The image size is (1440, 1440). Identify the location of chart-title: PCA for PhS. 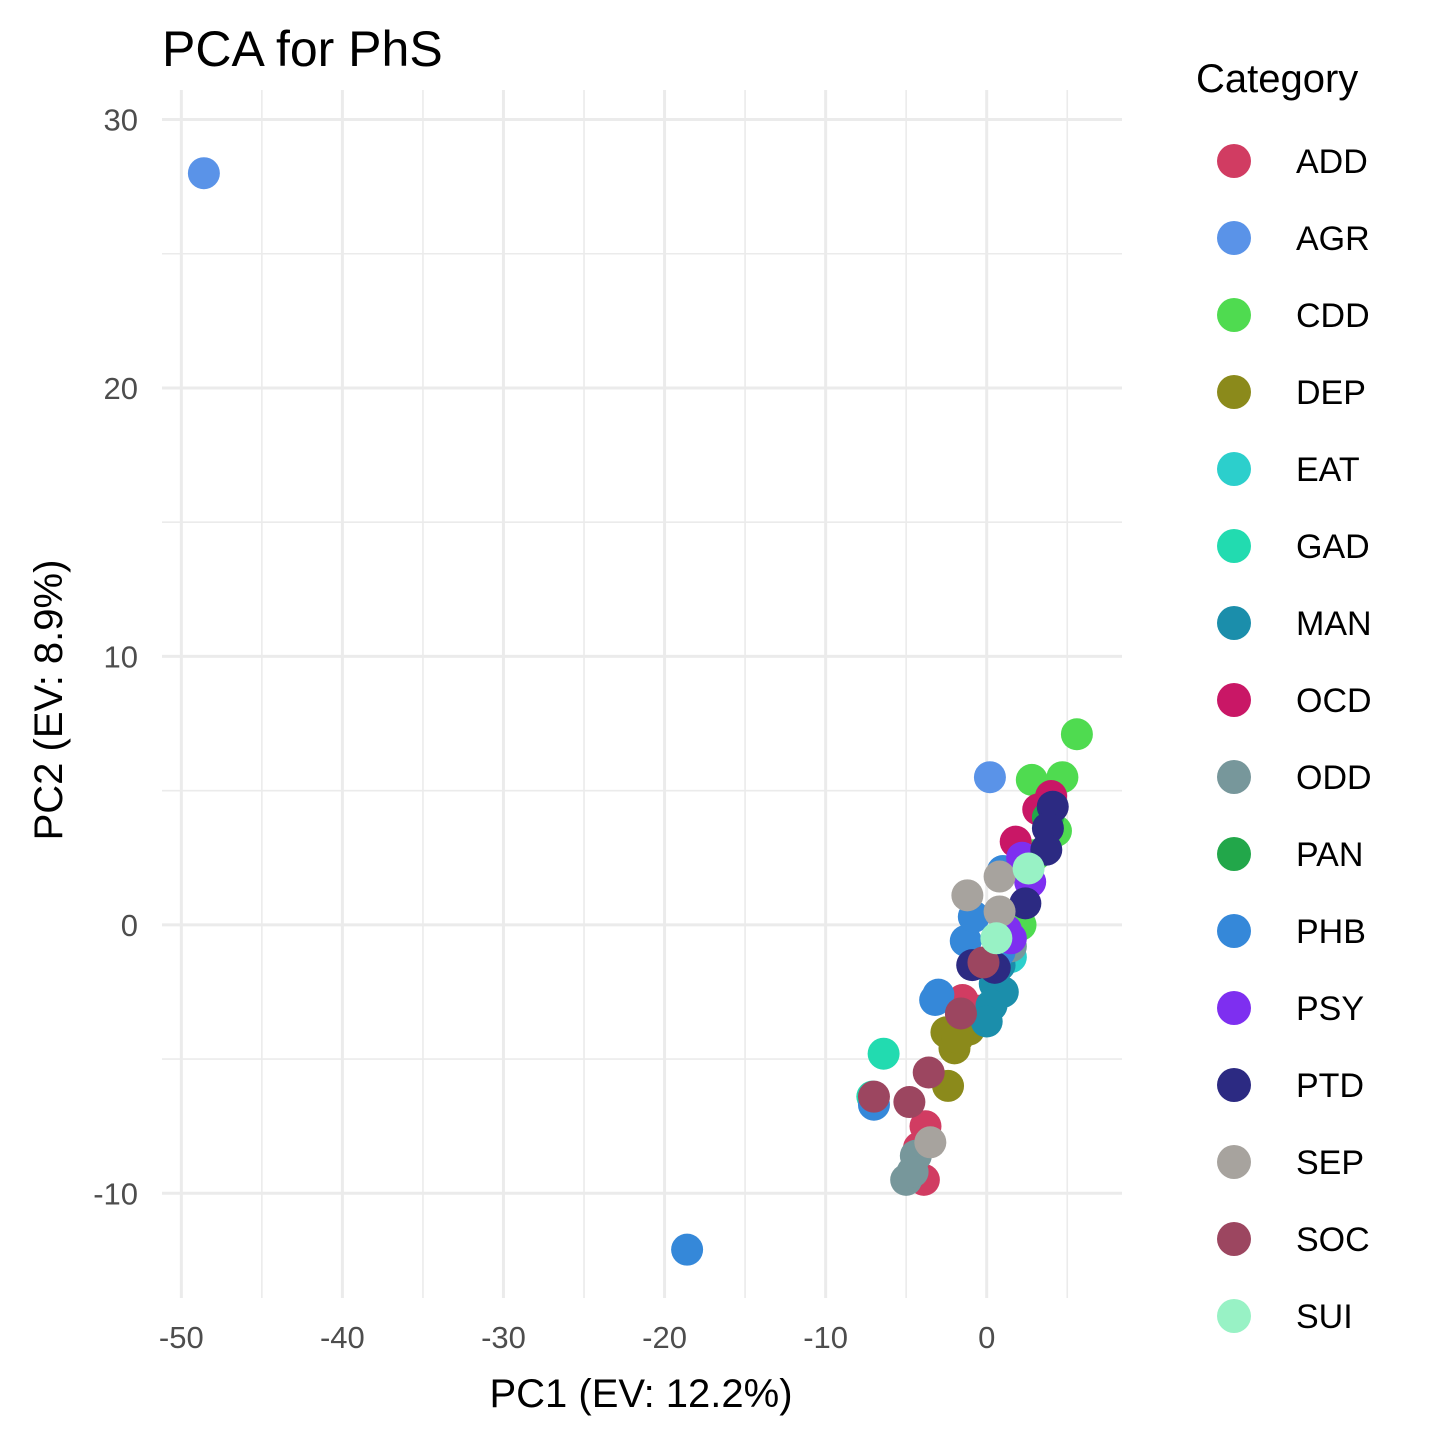
(302, 49).